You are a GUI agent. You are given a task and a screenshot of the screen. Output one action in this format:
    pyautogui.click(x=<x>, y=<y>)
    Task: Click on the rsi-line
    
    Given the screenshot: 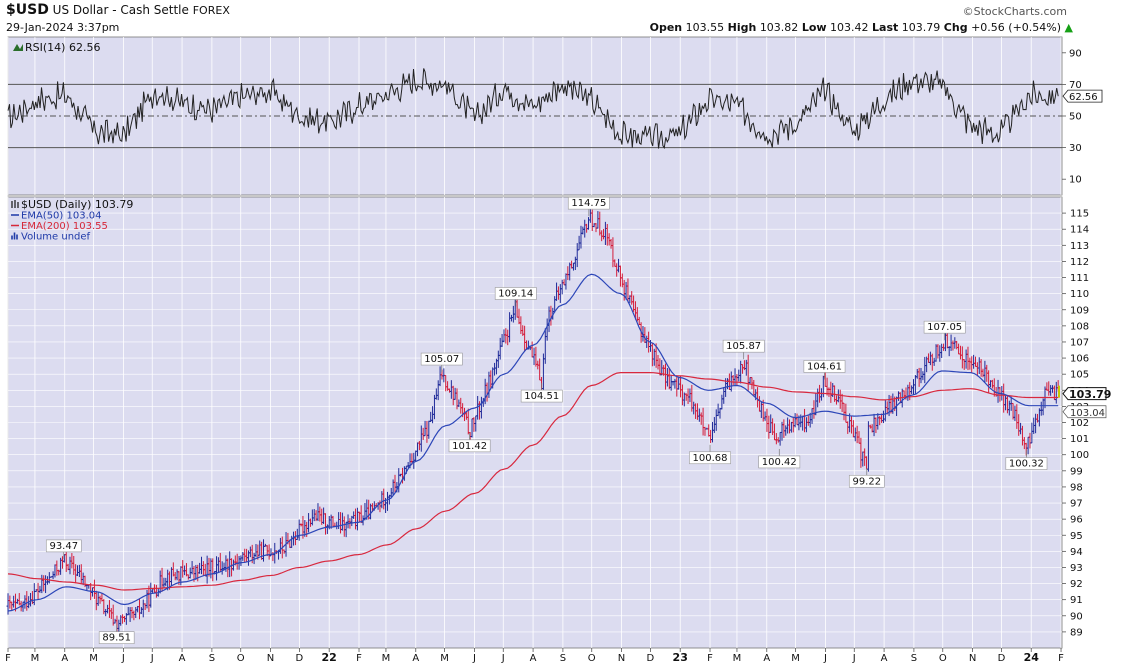 What is the action you would take?
    pyautogui.click(x=533, y=109)
    